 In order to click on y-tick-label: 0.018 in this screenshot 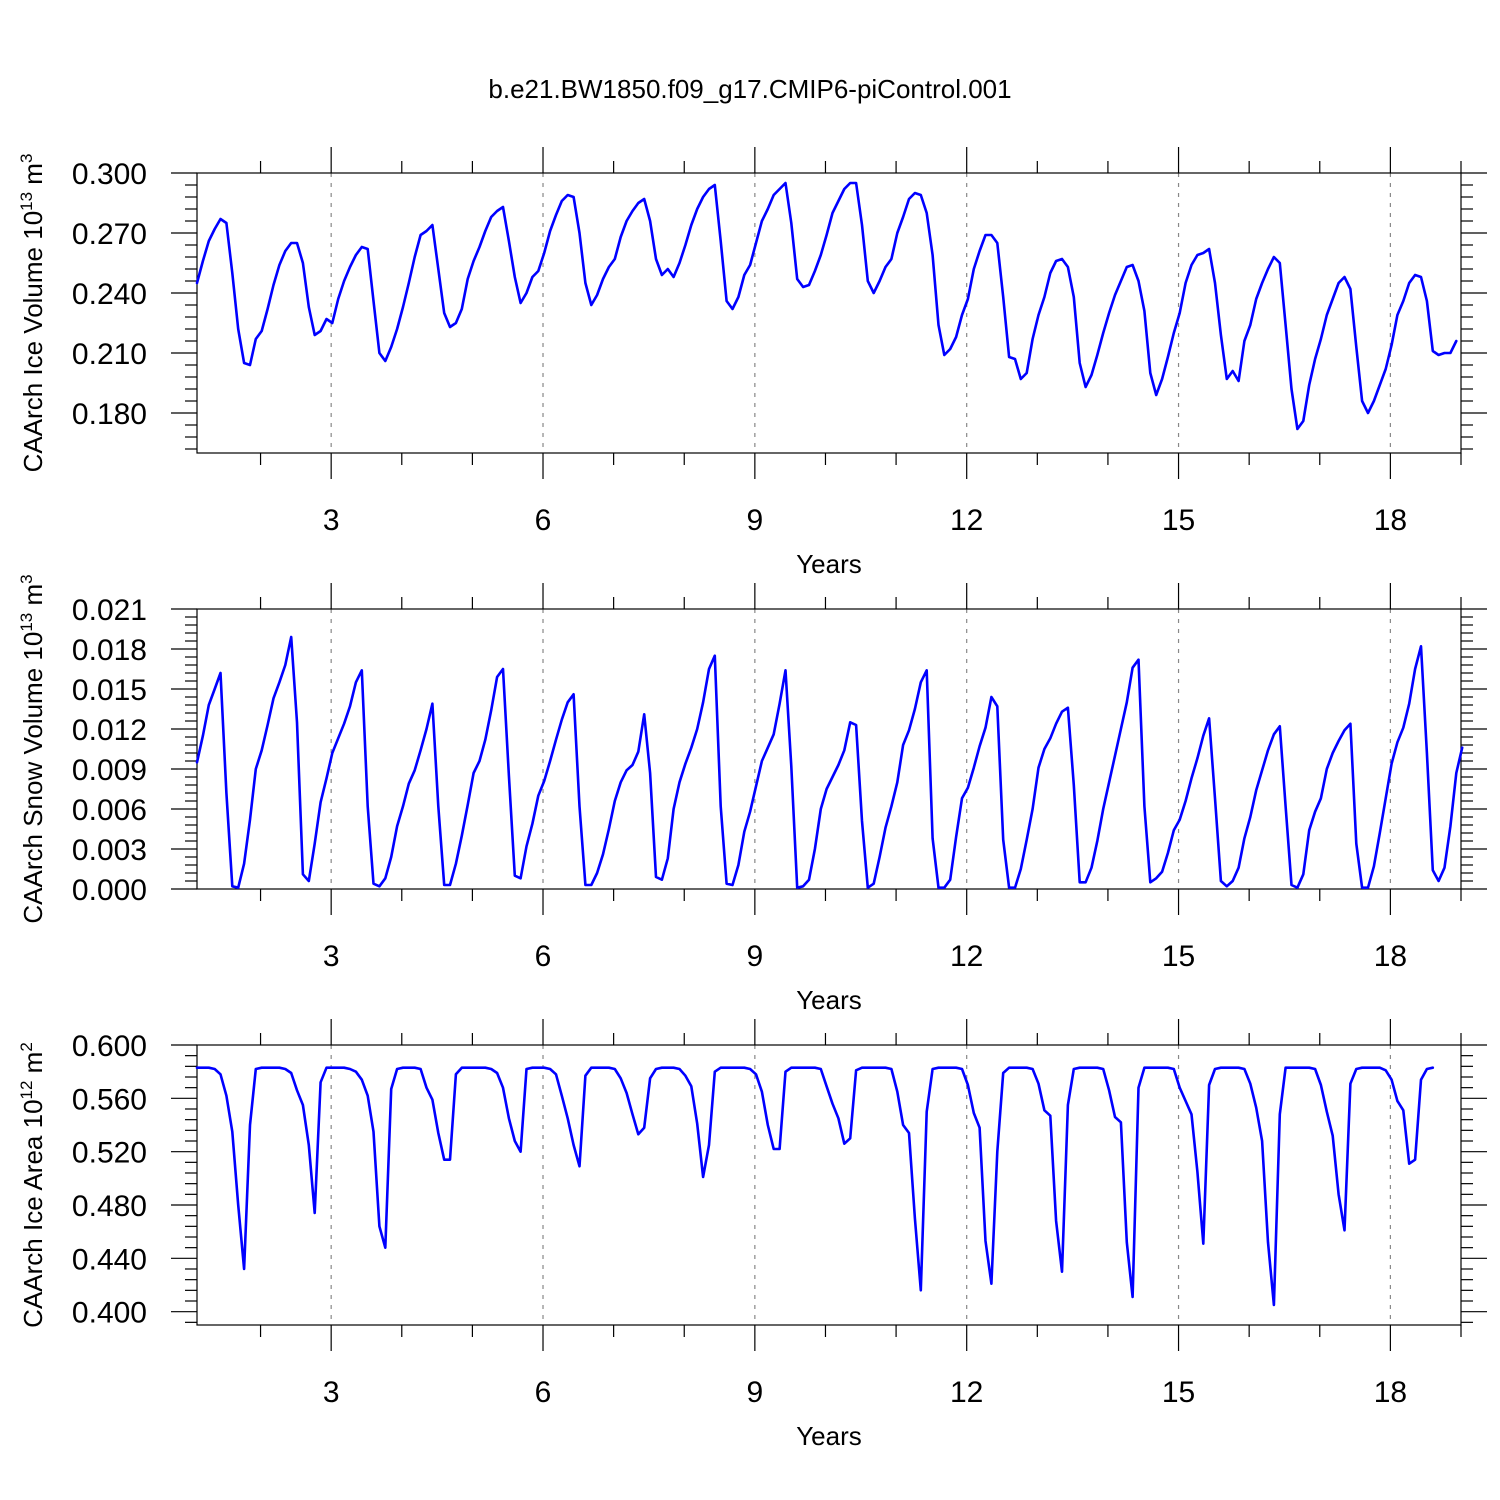, I will do `click(109, 650)`.